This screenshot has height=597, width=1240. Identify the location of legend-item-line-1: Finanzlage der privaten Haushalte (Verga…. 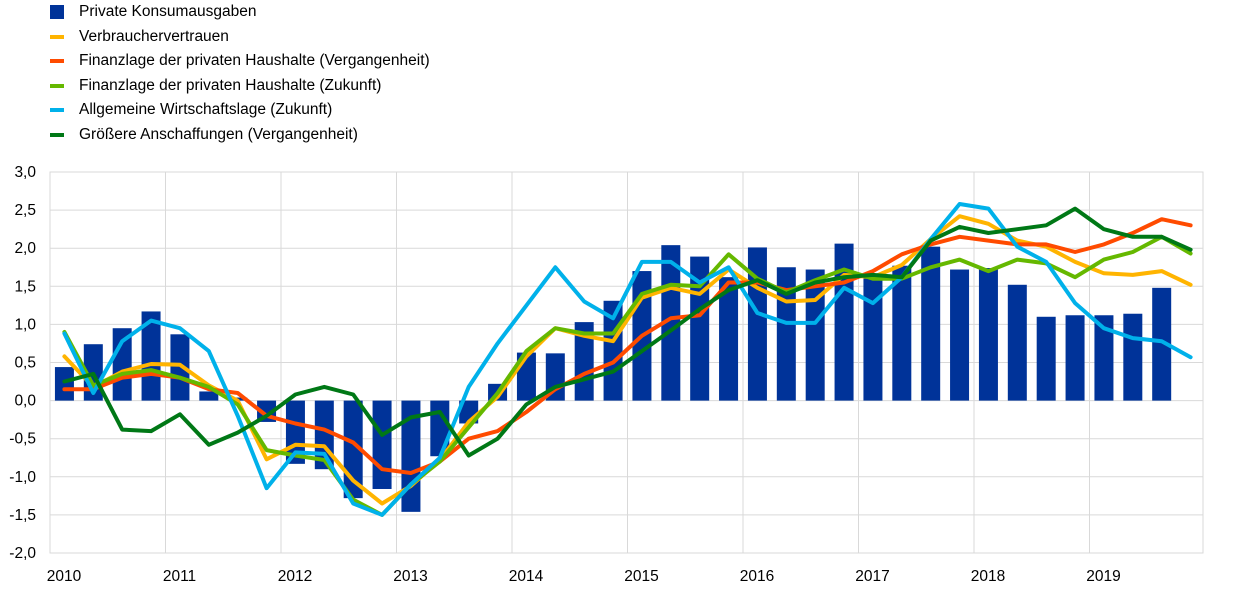
(240, 61).